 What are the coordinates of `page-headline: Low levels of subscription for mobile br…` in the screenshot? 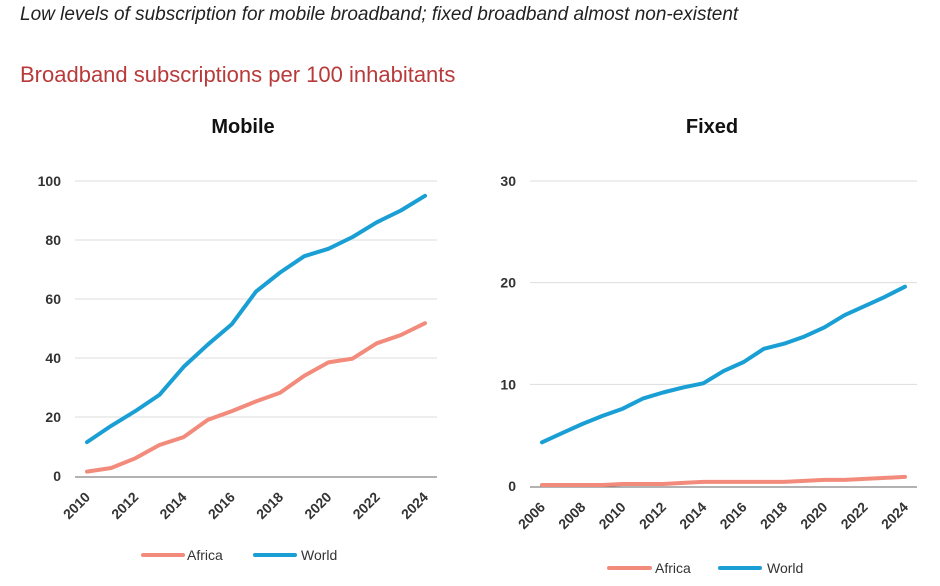 It's located at (379, 14).